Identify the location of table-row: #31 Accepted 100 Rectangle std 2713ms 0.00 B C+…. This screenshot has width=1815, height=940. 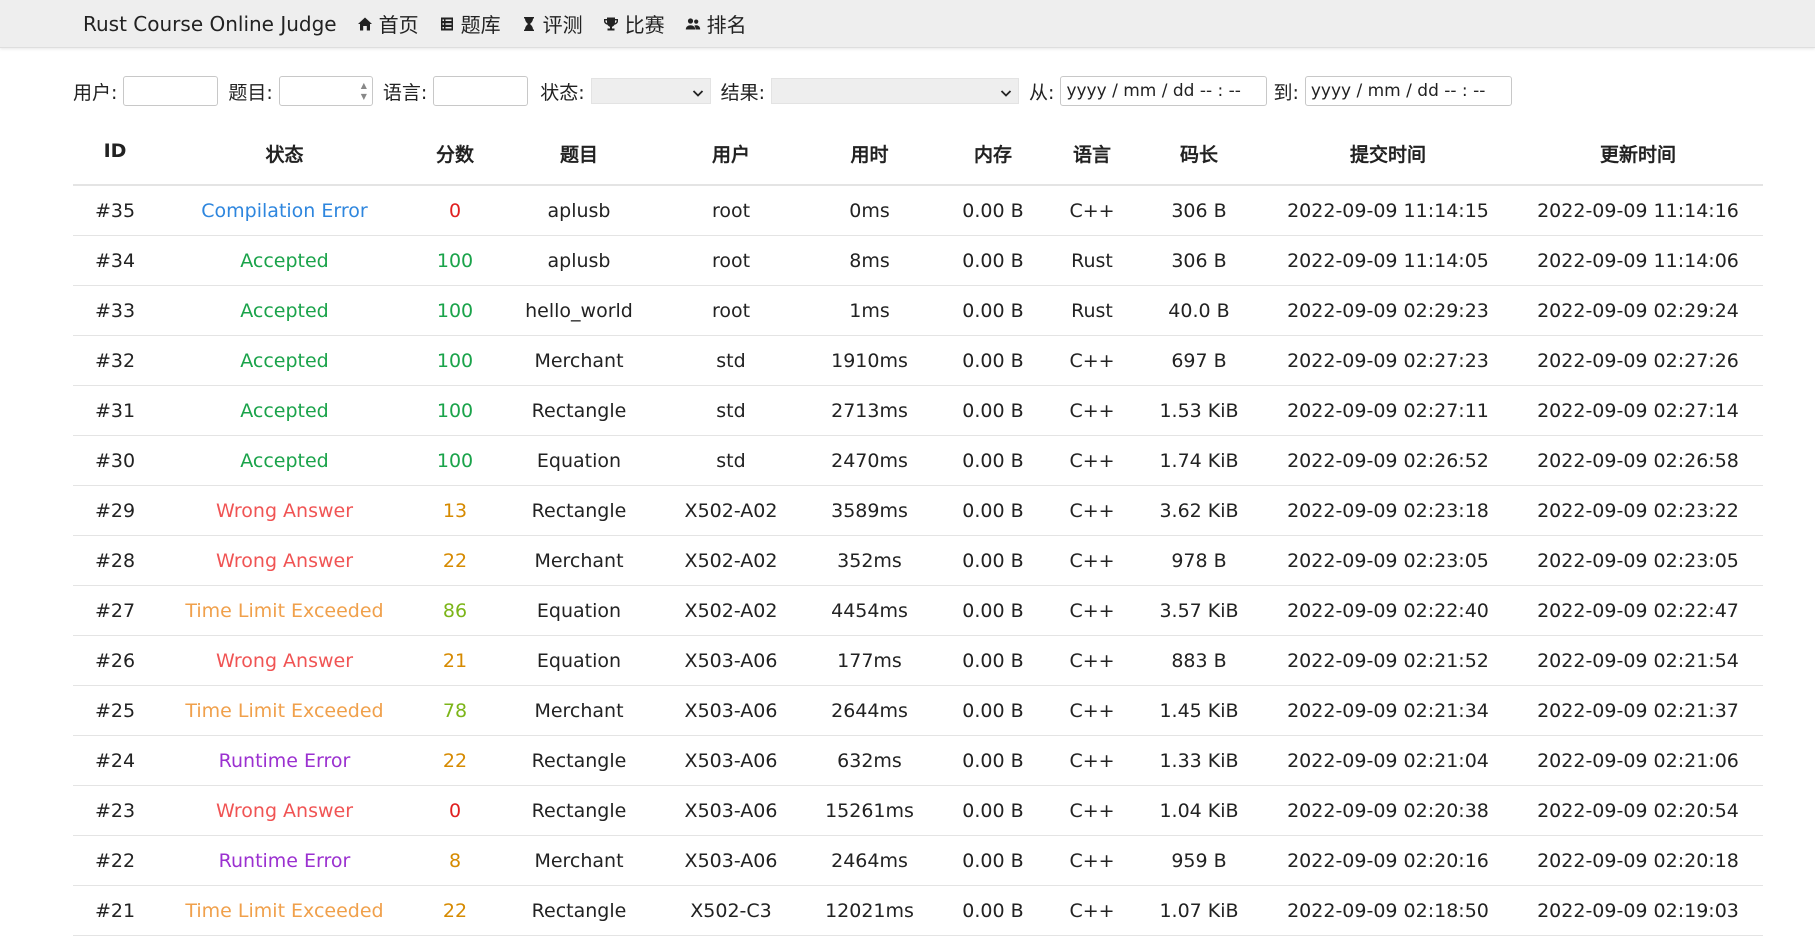
(918, 410).